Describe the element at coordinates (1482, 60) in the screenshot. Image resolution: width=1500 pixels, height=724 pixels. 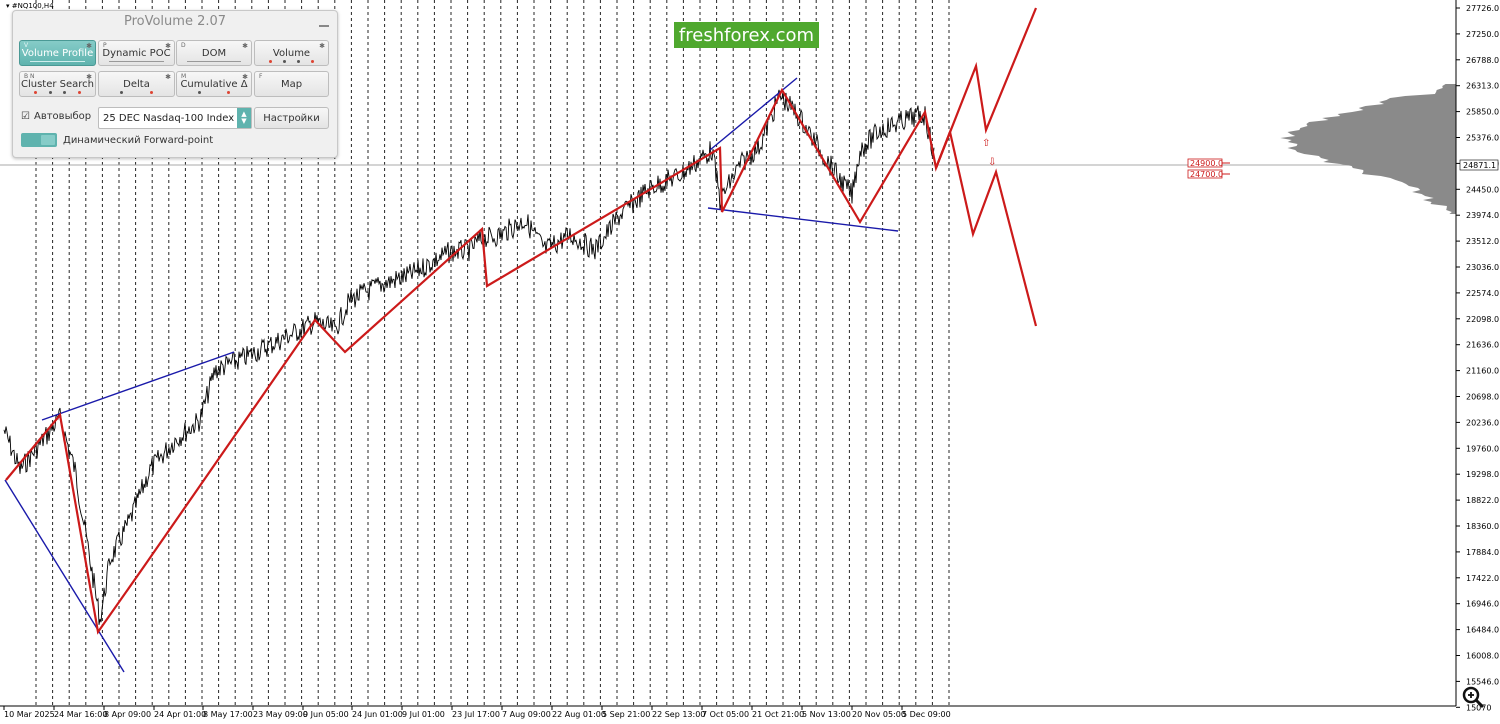
I see `price-tick-label: 26788.0` at that location.